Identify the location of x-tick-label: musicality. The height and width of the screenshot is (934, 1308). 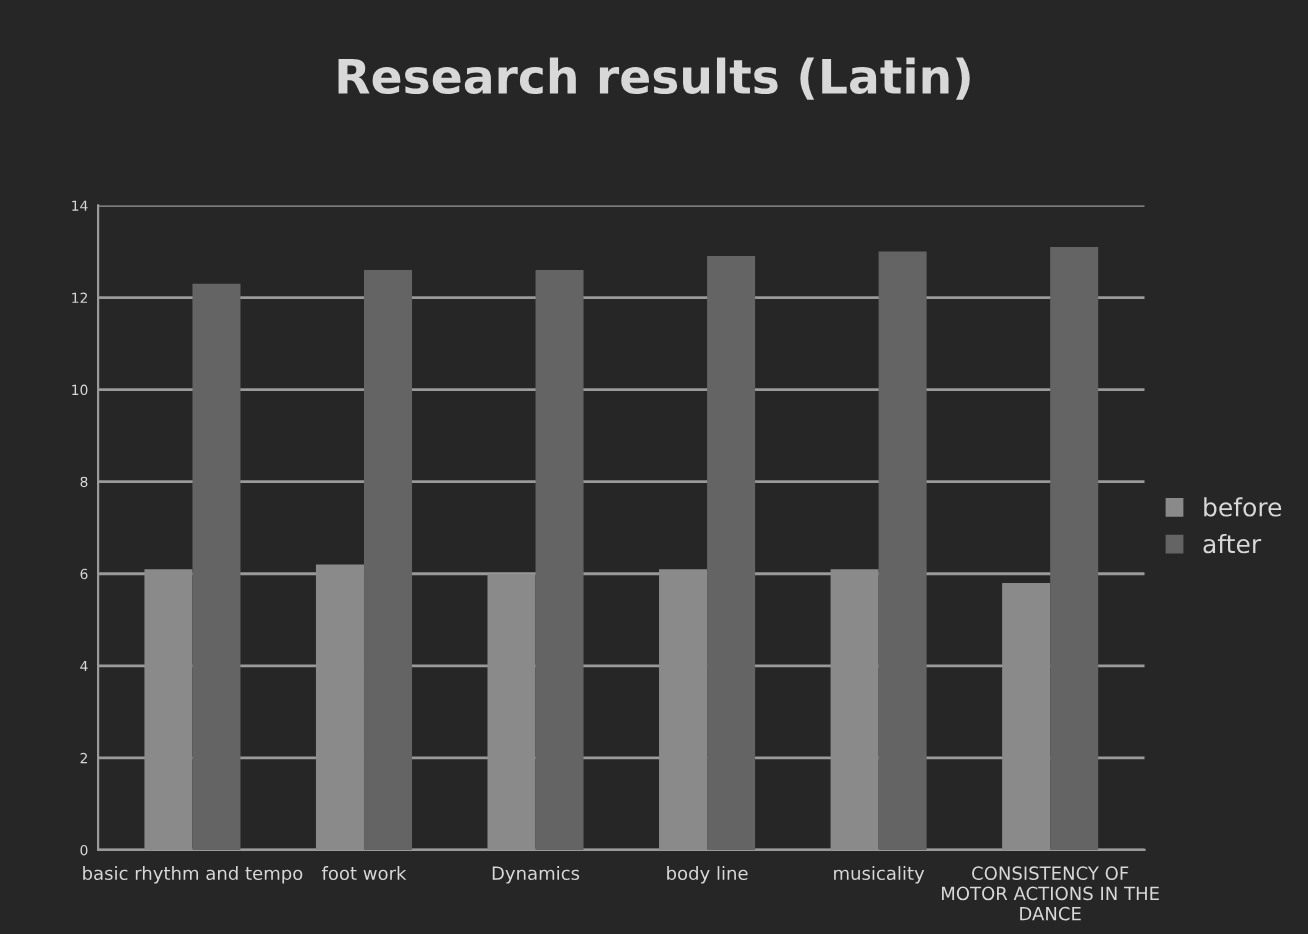
(879, 875).